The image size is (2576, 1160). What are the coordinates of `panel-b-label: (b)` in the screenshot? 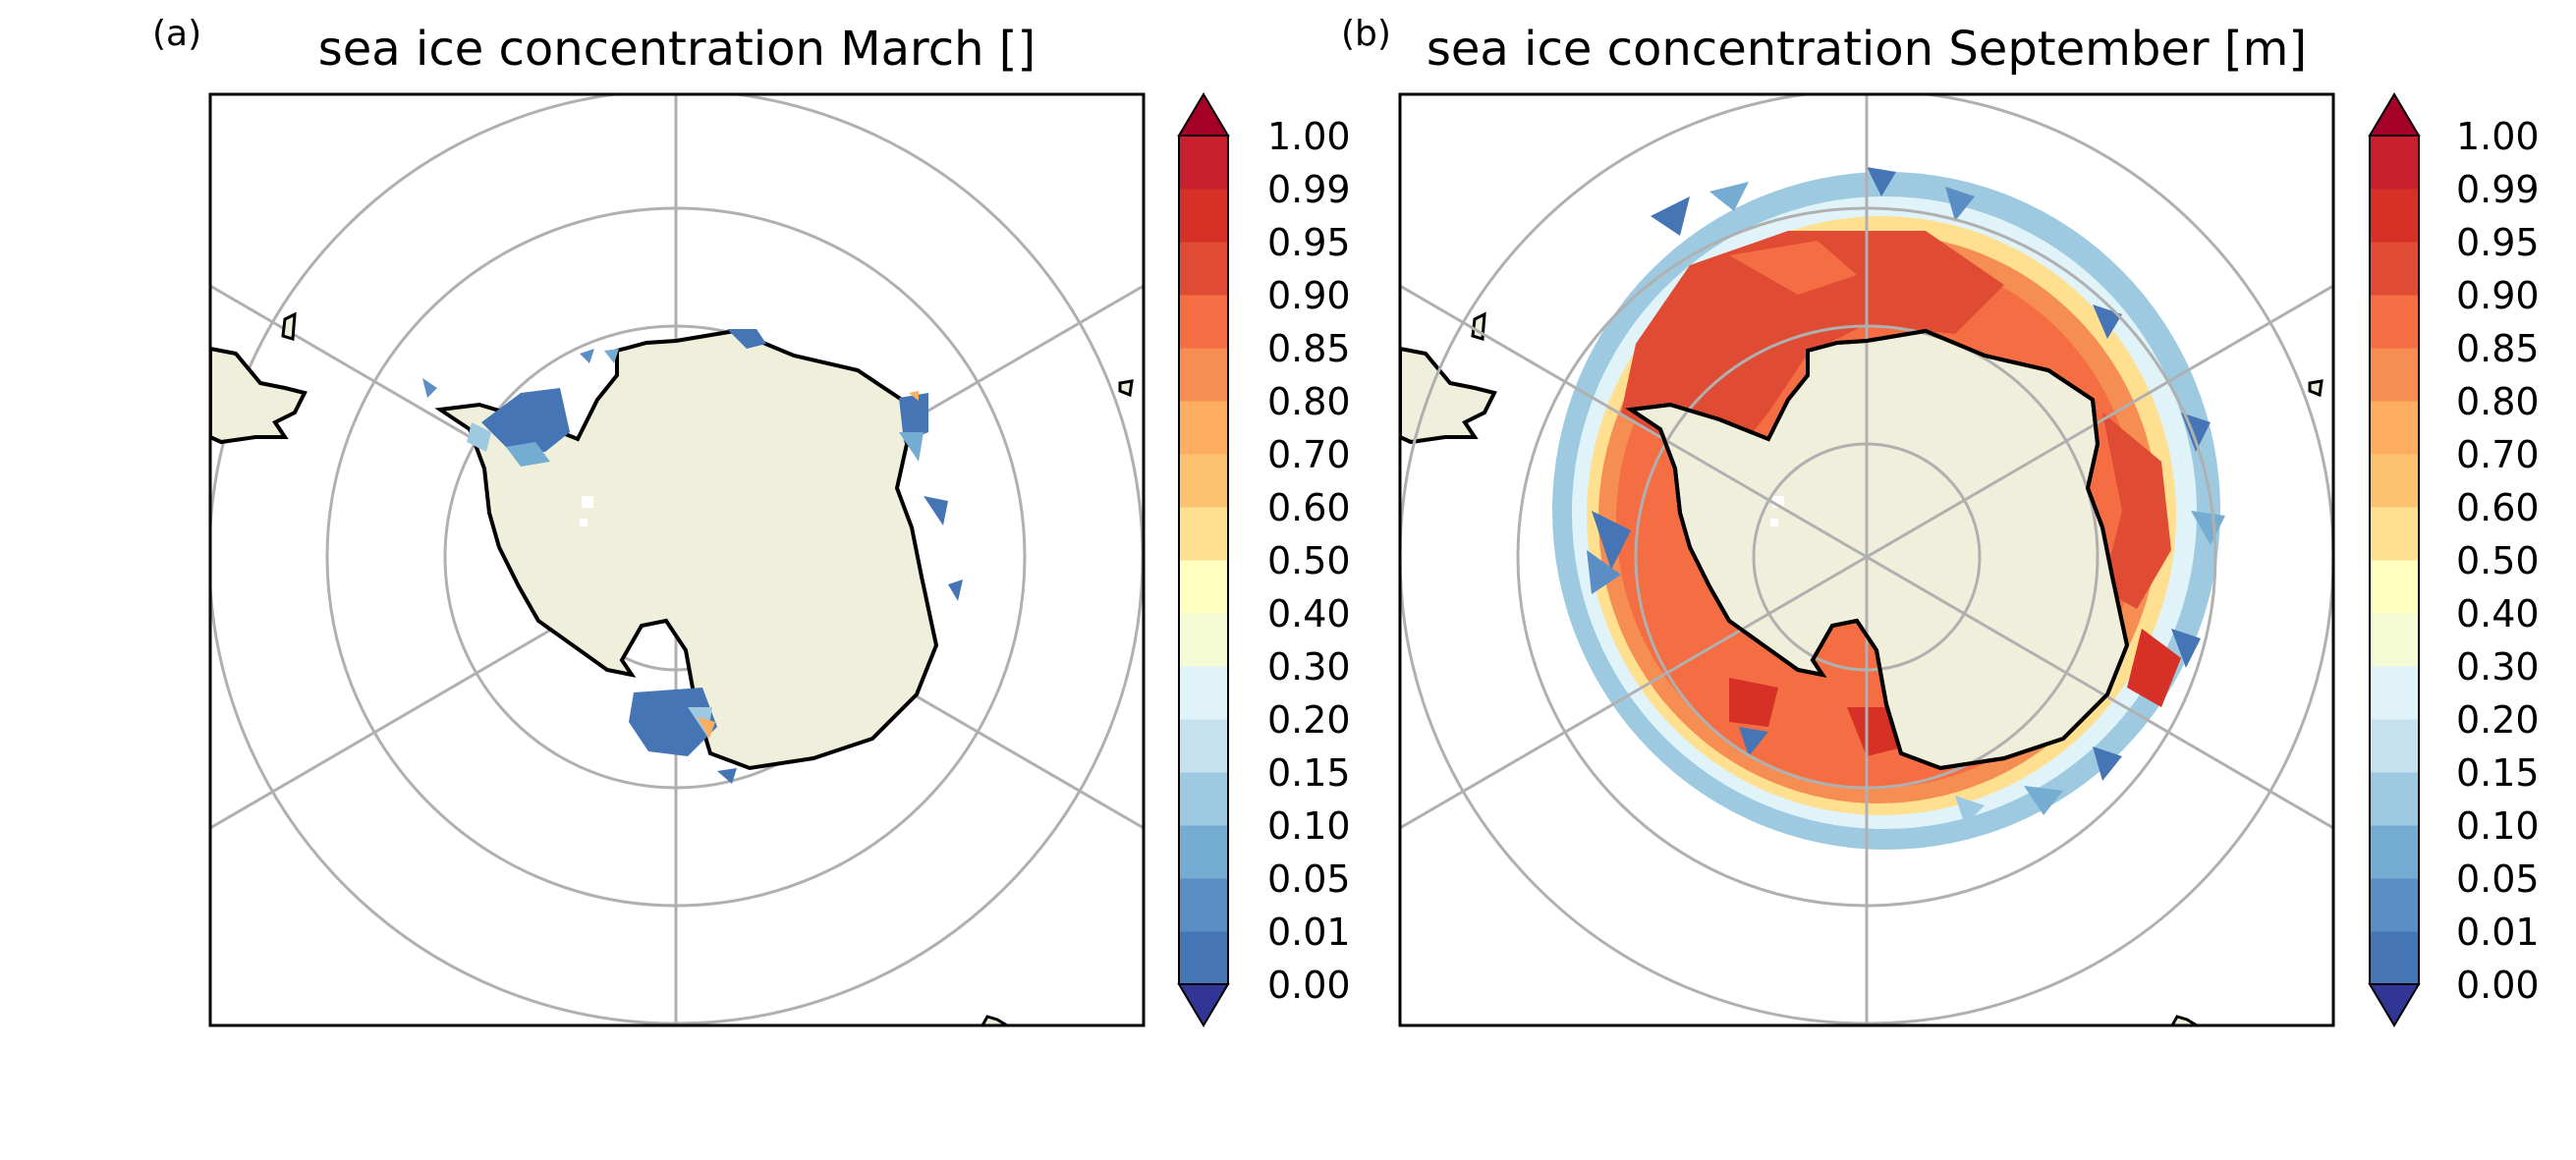 It's located at (1366, 34).